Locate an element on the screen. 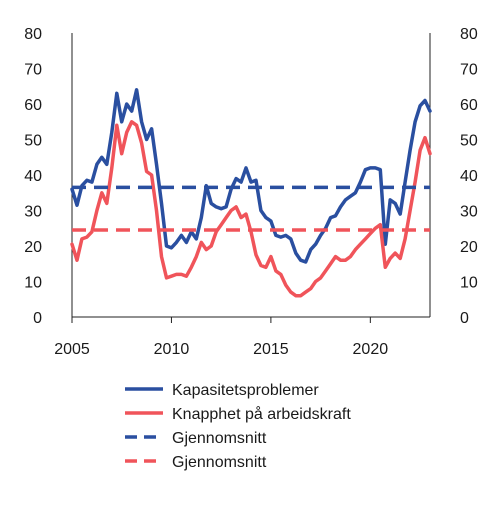 The image size is (500, 506). y-tick-label-left: 50 is located at coordinates (33, 141).